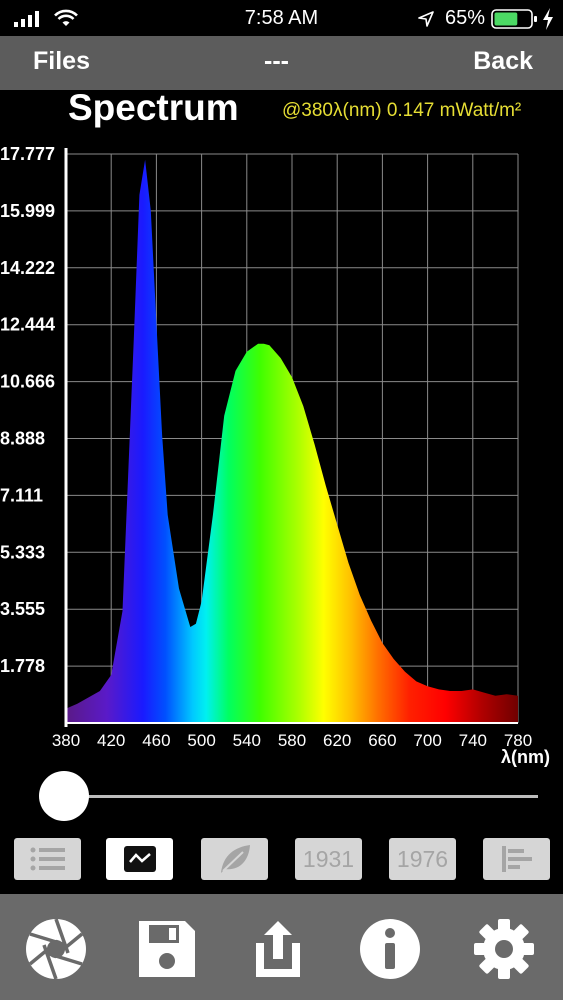 This screenshot has height=1000, width=563. I want to click on list-view-button, so click(47, 859).